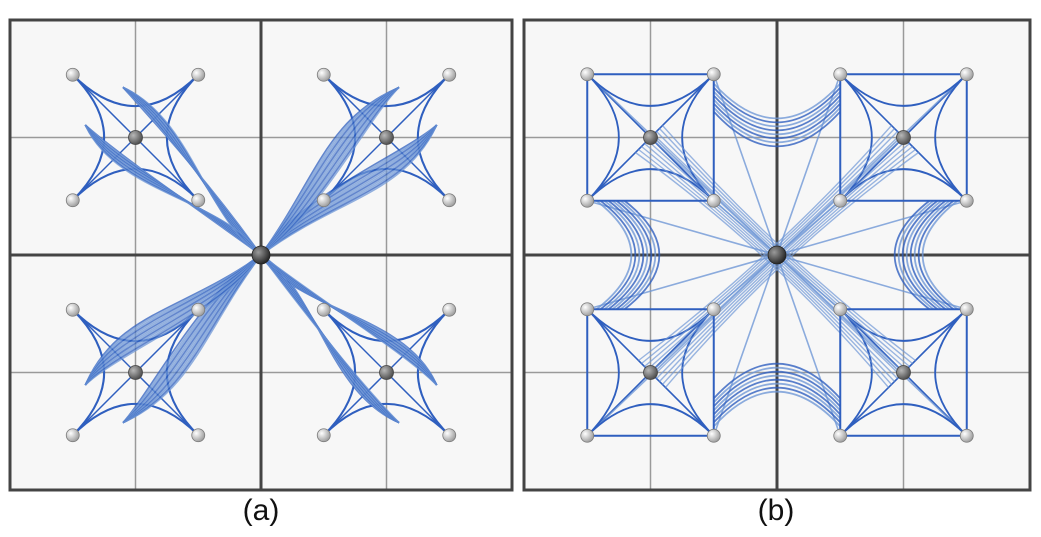  I want to click on cell-box, so click(650, 137).